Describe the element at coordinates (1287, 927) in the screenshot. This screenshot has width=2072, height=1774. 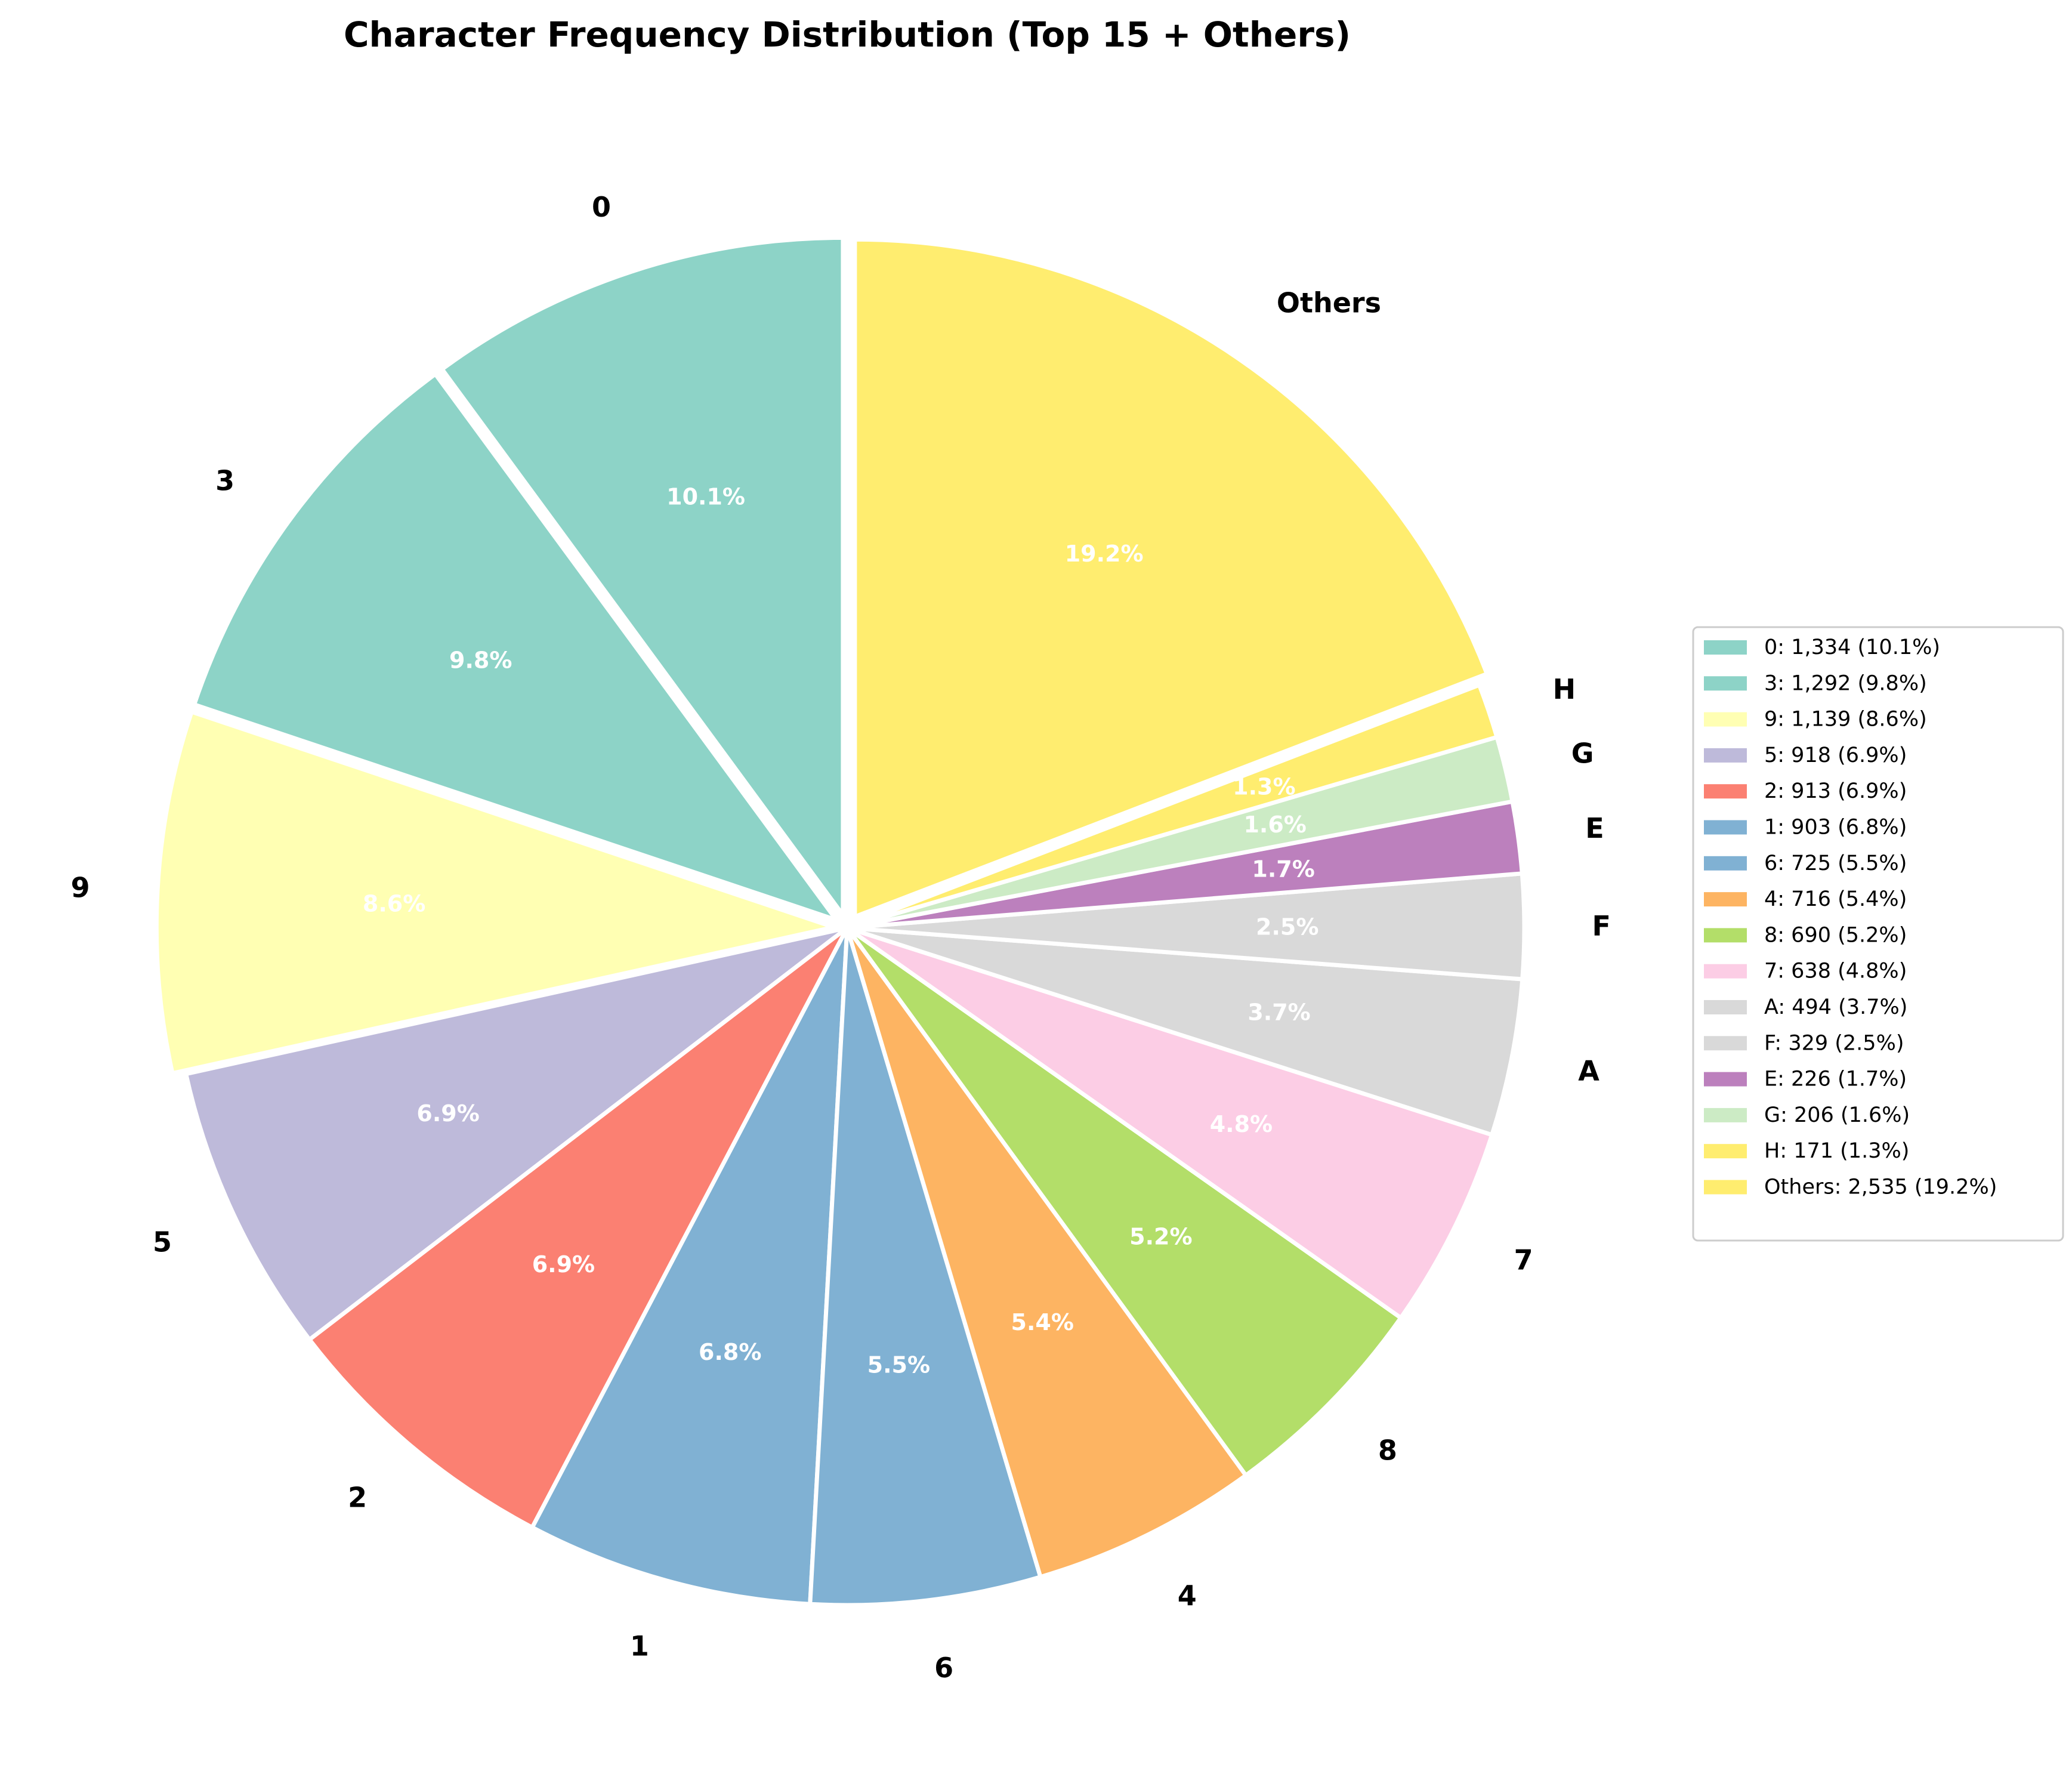
I see `percent-label-f: 2.5%` at that location.